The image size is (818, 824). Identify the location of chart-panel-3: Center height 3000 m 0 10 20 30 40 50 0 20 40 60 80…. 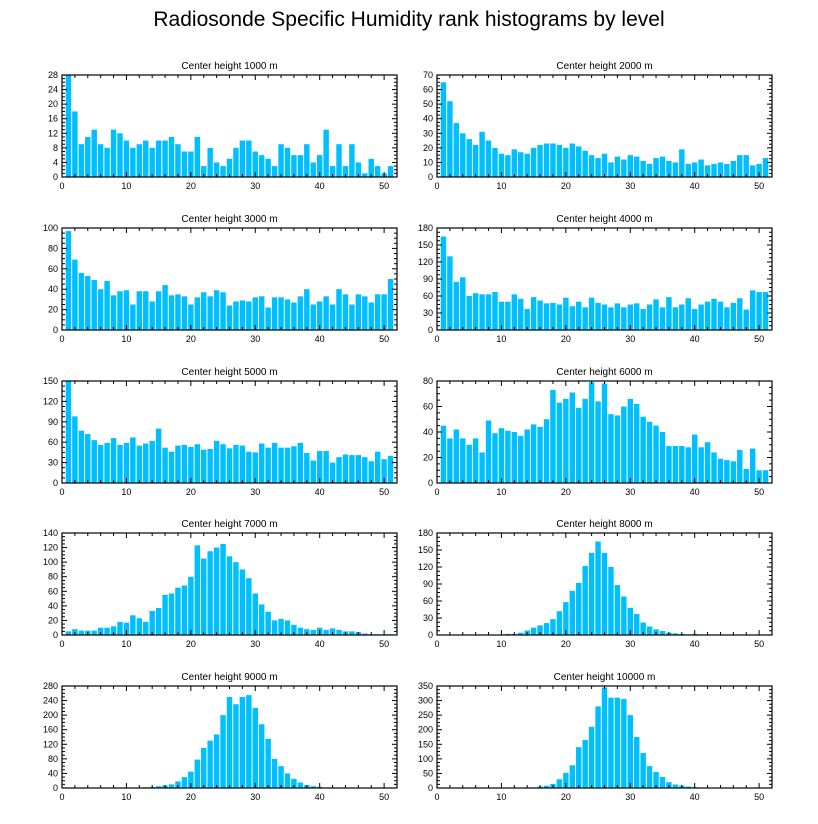
(220, 279).